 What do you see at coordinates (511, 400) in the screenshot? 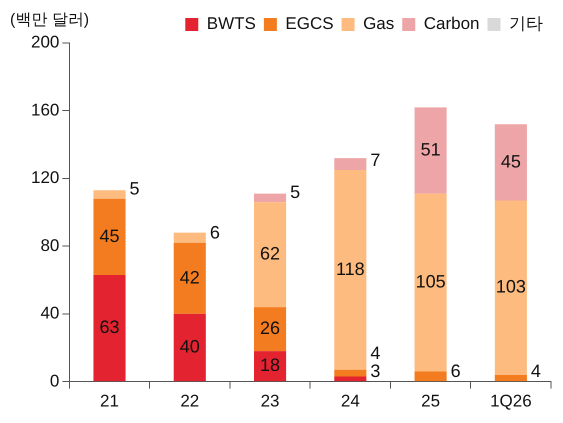
I see `x-tick-label: 1Q26` at bounding box center [511, 400].